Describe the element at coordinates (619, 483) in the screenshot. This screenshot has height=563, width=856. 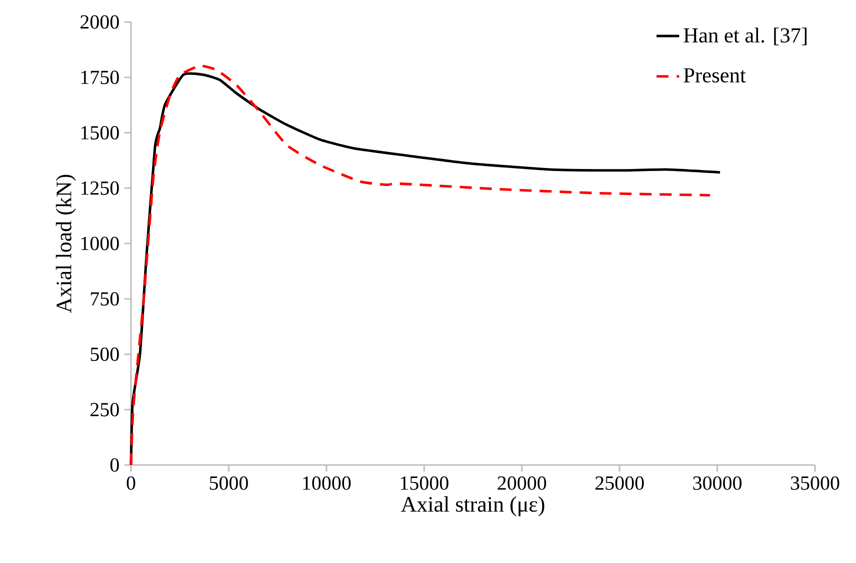
I see `x-tick-label: 25000` at that location.